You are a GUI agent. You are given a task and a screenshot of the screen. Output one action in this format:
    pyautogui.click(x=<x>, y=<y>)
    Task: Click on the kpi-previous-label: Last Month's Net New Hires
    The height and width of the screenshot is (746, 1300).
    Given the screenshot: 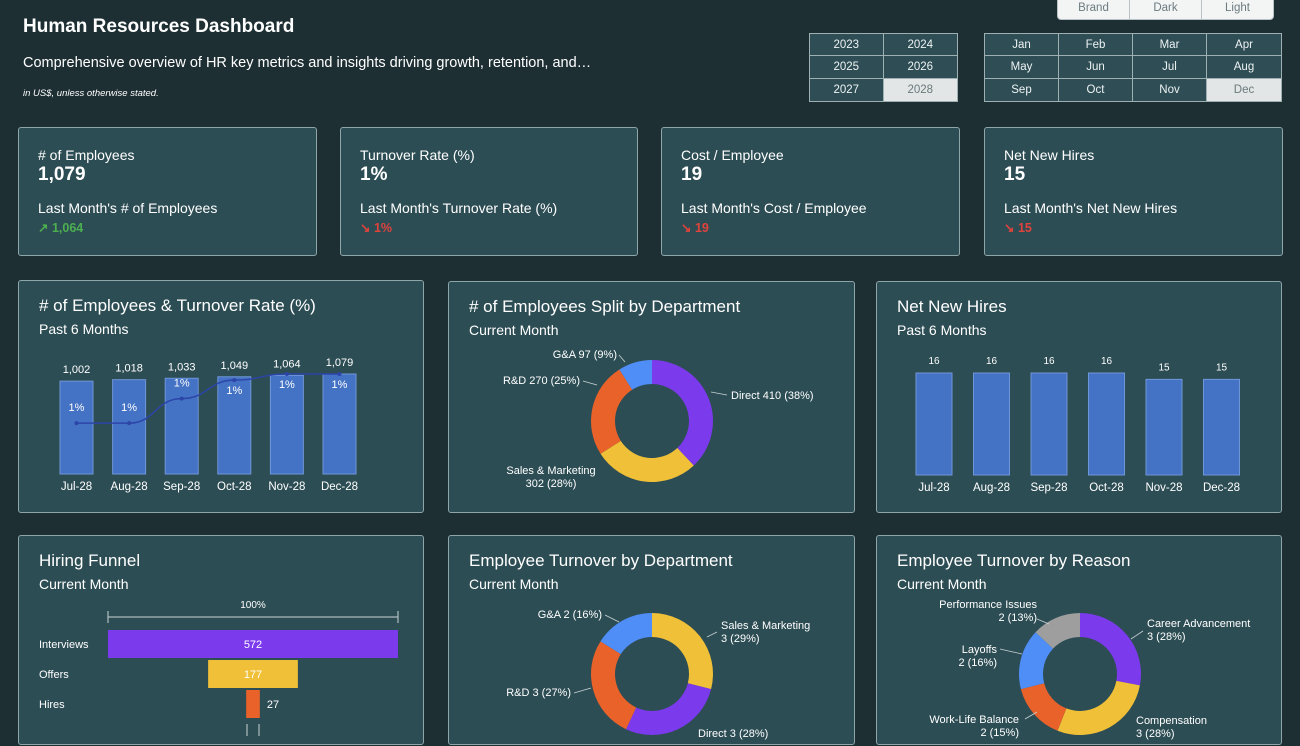 What is the action you would take?
    pyautogui.click(x=1091, y=208)
    